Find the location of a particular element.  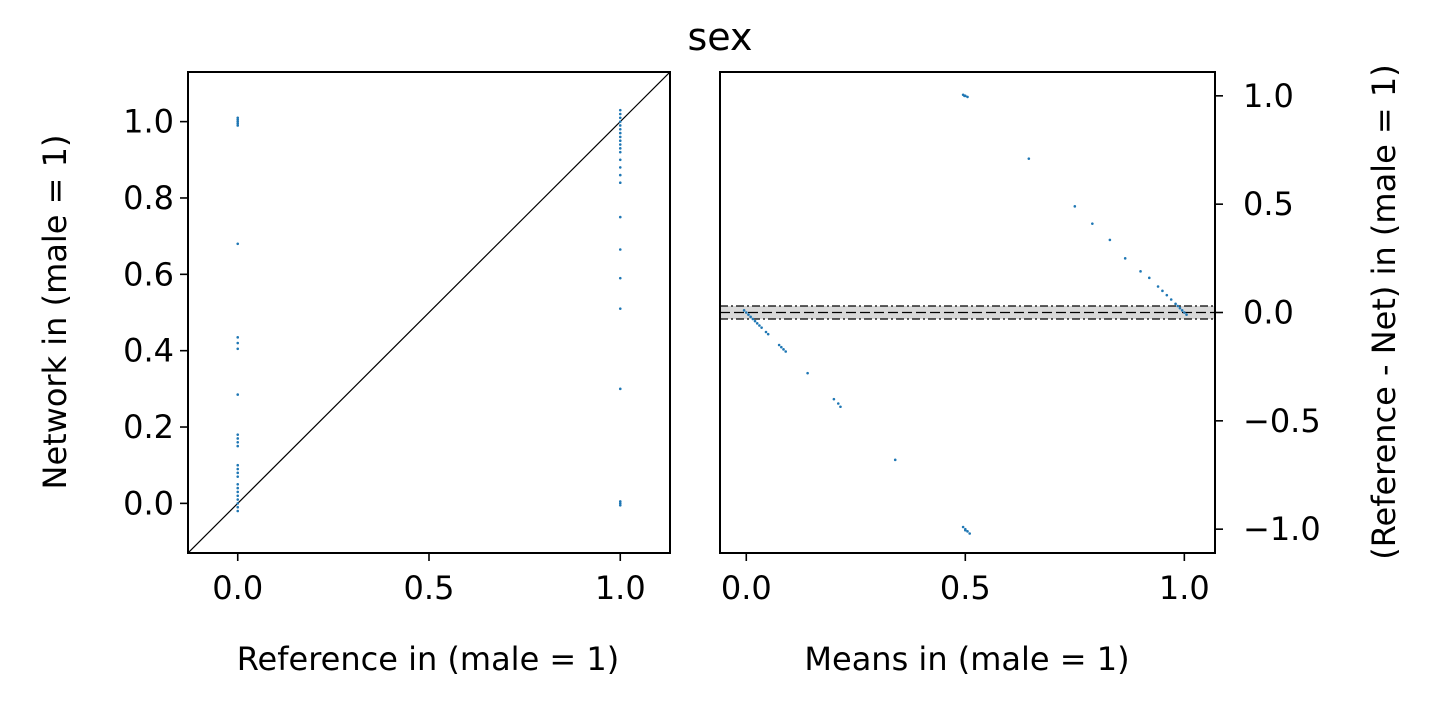

y-tick-label-2: 0.4 is located at coordinates (148, 351).